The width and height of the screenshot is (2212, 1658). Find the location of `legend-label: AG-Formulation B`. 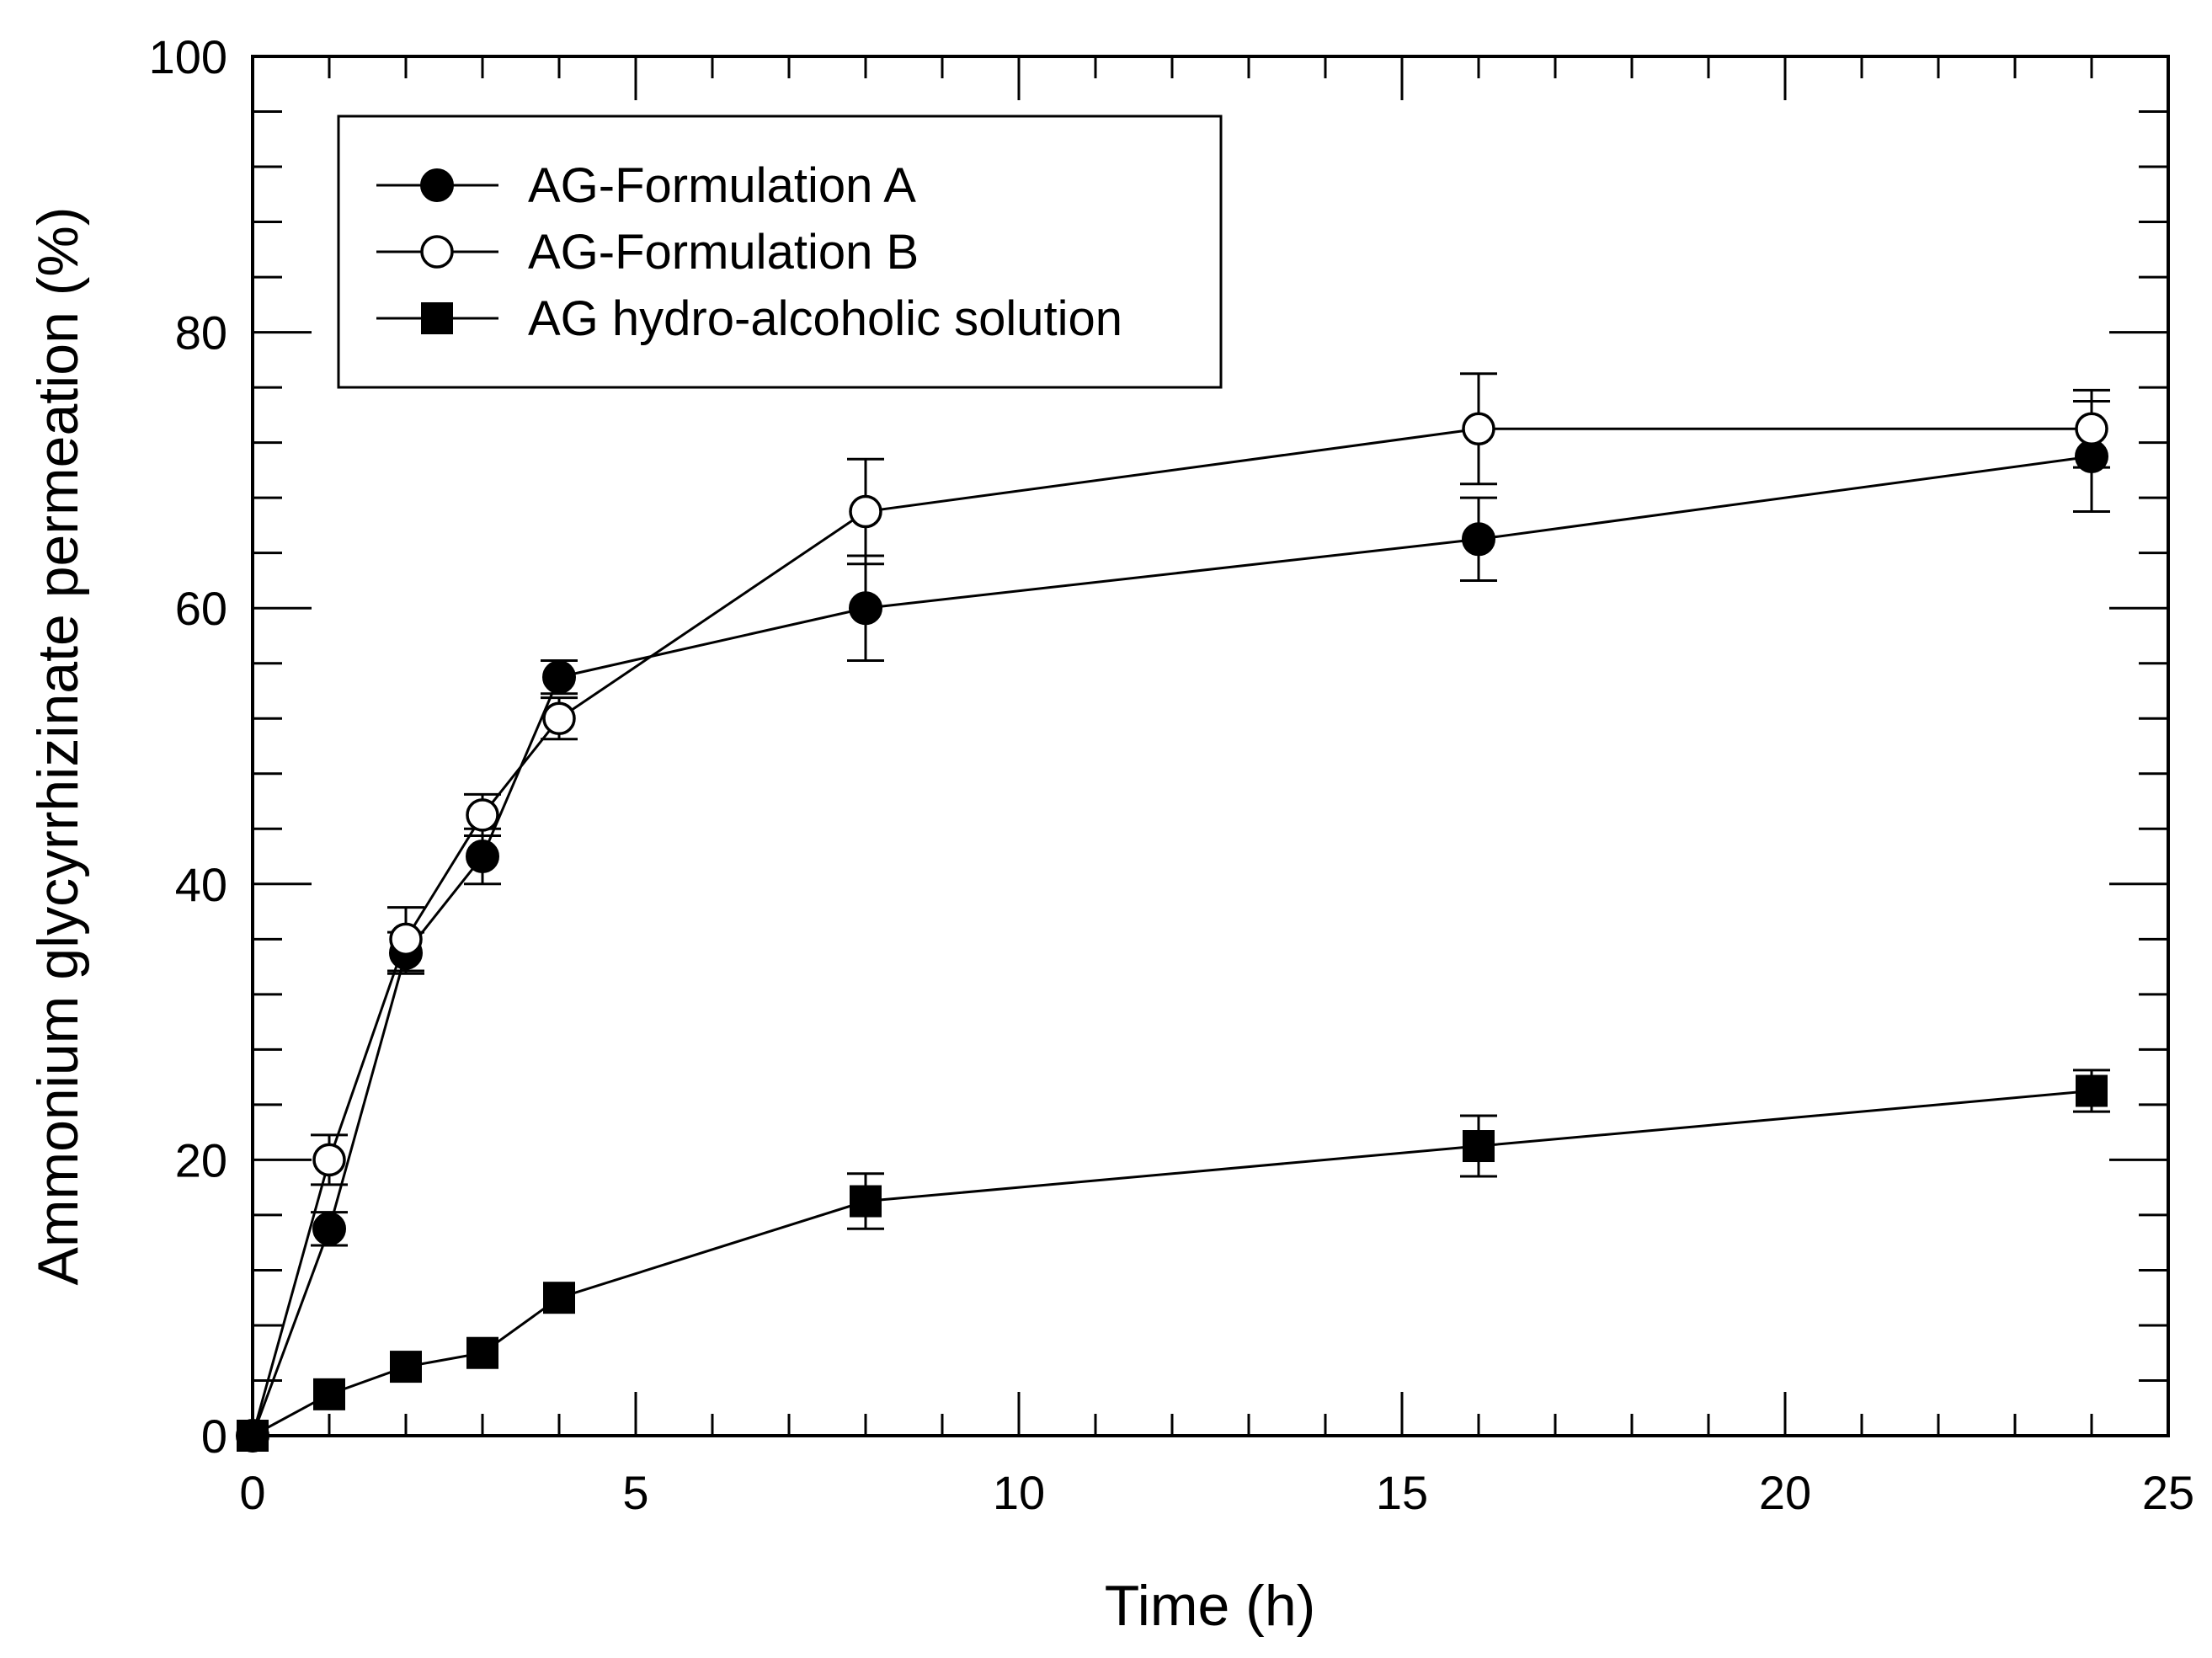

legend-label: AG-Formulation B is located at coordinates (724, 252).